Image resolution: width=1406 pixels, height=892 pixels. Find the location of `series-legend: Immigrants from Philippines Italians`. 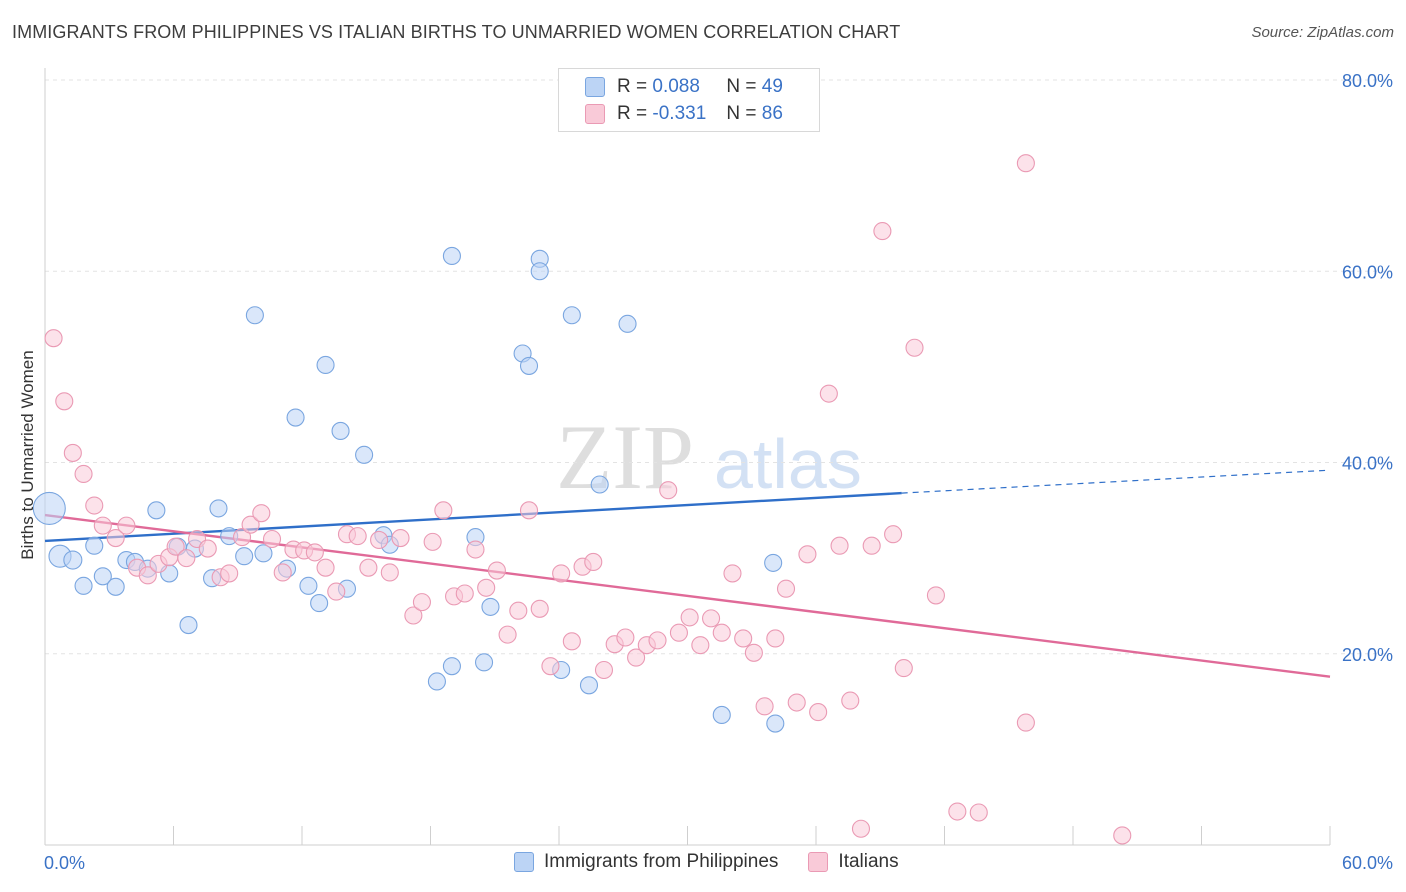

series-legend: Immigrants from Philippines Italians is located at coordinates (721, 862).